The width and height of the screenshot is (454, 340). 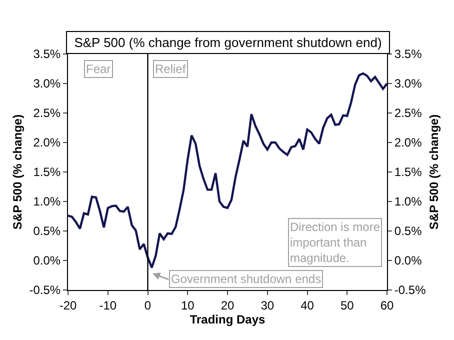 What do you see at coordinates (433, 172) in the screenshot?
I see `y2-axis-title: S&P 500 (% change)` at bounding box center [433, 172].